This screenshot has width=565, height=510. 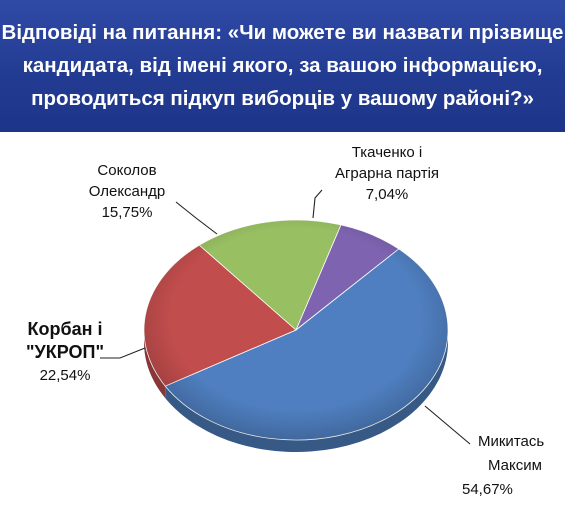 I want to click on label-tkachenko-name-1: Ткаченко і, so click(x=387, y=152).